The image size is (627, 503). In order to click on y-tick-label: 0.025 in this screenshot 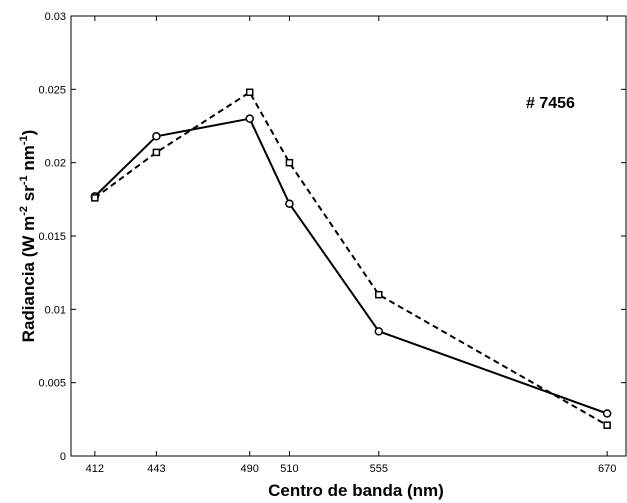, I will do `click(52, 90)`.